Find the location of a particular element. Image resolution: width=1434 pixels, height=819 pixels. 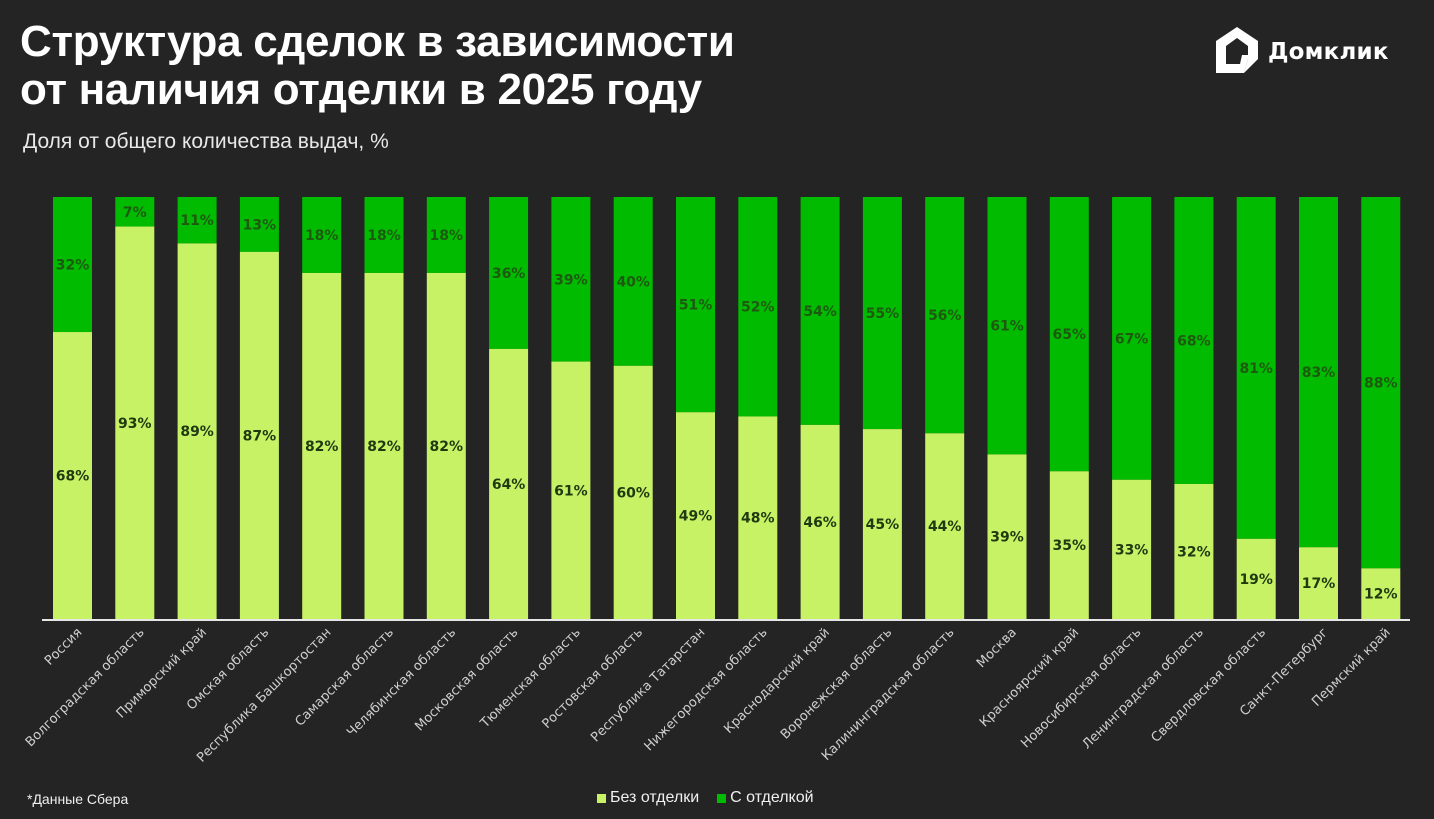

chart-legend: Без отделки С отделкой is located at coordinates (714, 798).